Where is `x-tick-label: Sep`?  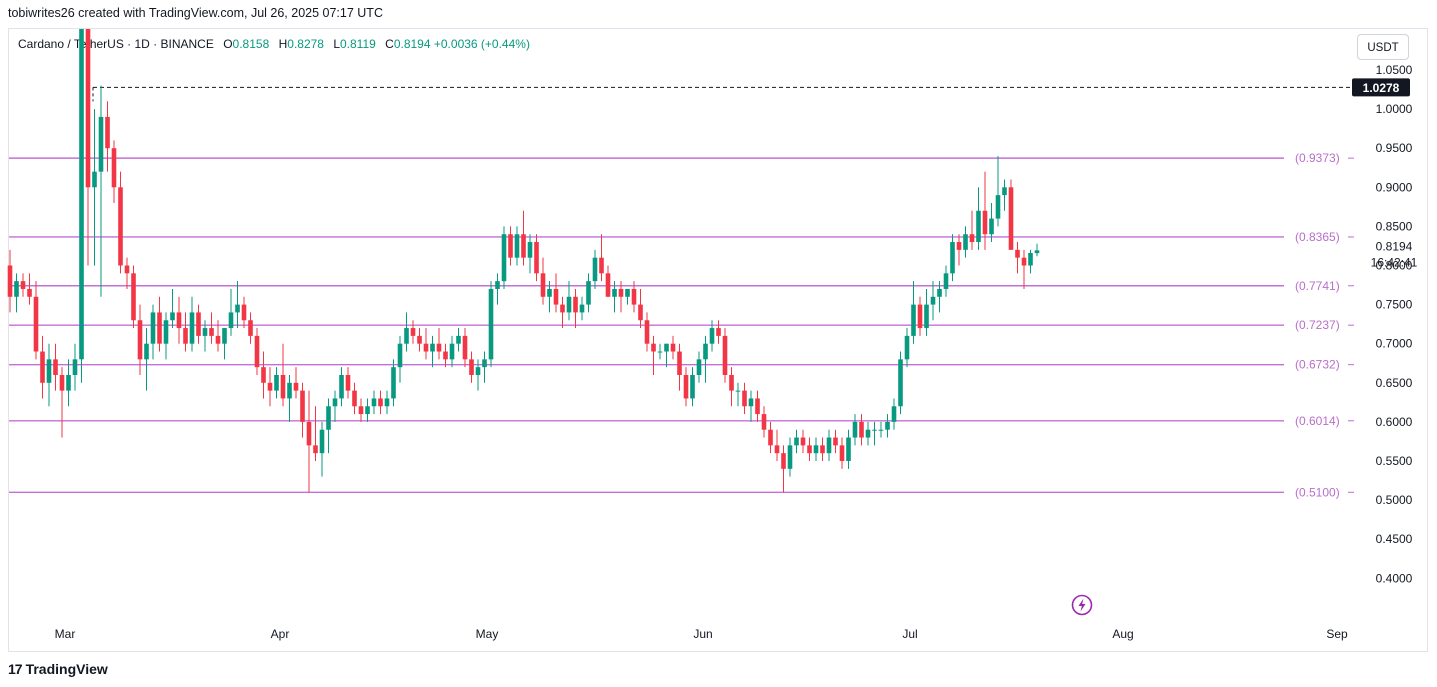 x-tick-label: Sep is located at coordinates (1337, 634).